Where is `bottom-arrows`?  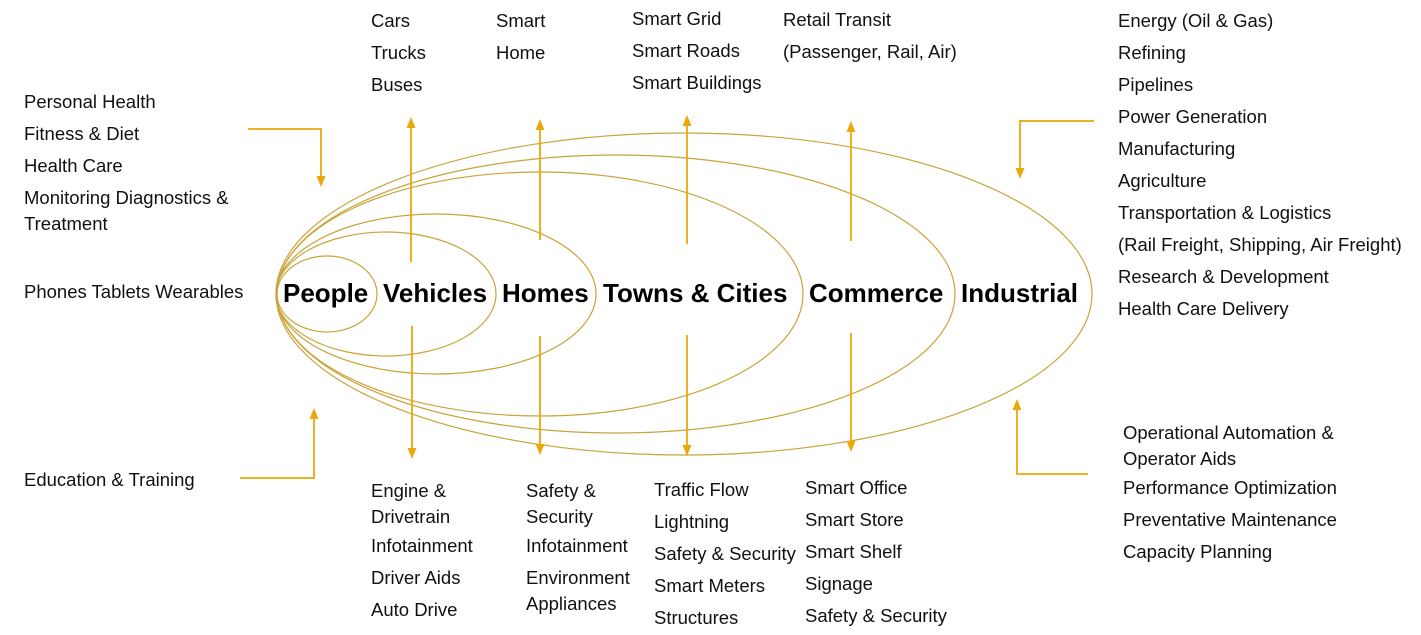
bottom-arrows is located at coordinates (631, 392).